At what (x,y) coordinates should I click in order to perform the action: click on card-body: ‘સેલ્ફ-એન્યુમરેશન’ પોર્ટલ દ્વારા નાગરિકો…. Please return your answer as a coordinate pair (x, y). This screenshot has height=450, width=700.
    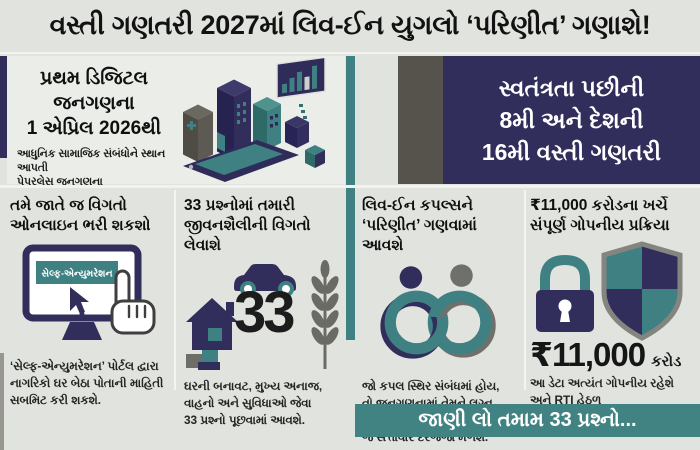
    Looking at the image, I should click on (87, 383).